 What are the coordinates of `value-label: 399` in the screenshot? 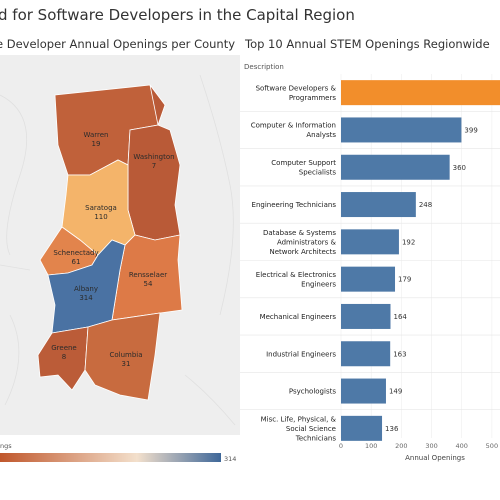 It's located at (470, 130).